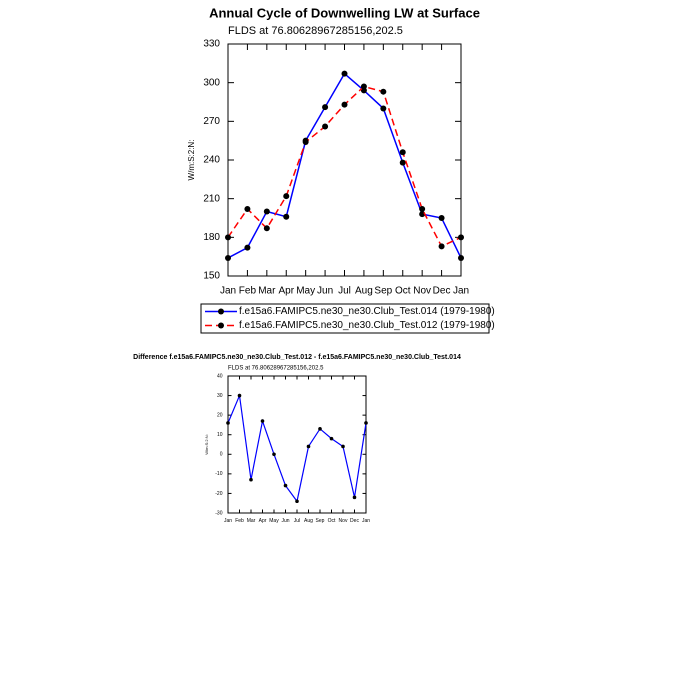 This screenshot has height=675, width=675. Describe the element at coordinates (218, 513) in the screenshot. I see `y-tick-label: -30` at that location.